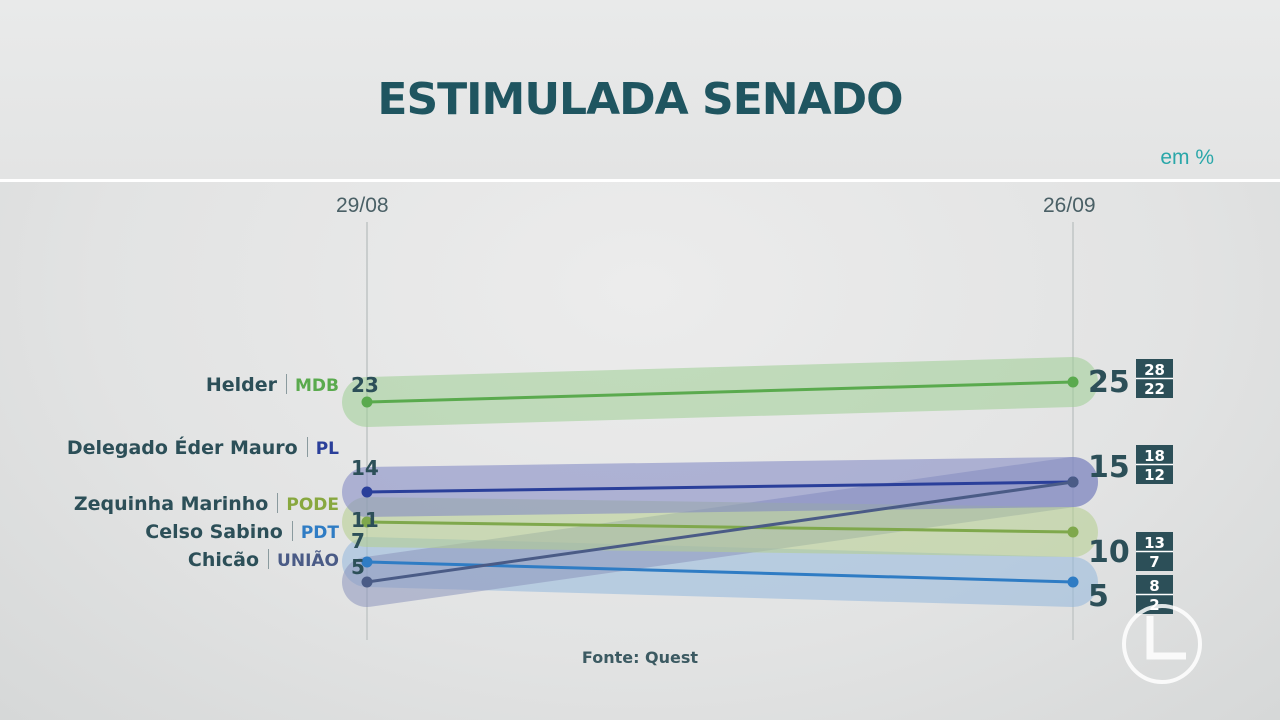  What do you see at coordinates (317, 386) in the screenshot?
I see `party-label: MDB` at bounding box center [317, 386].